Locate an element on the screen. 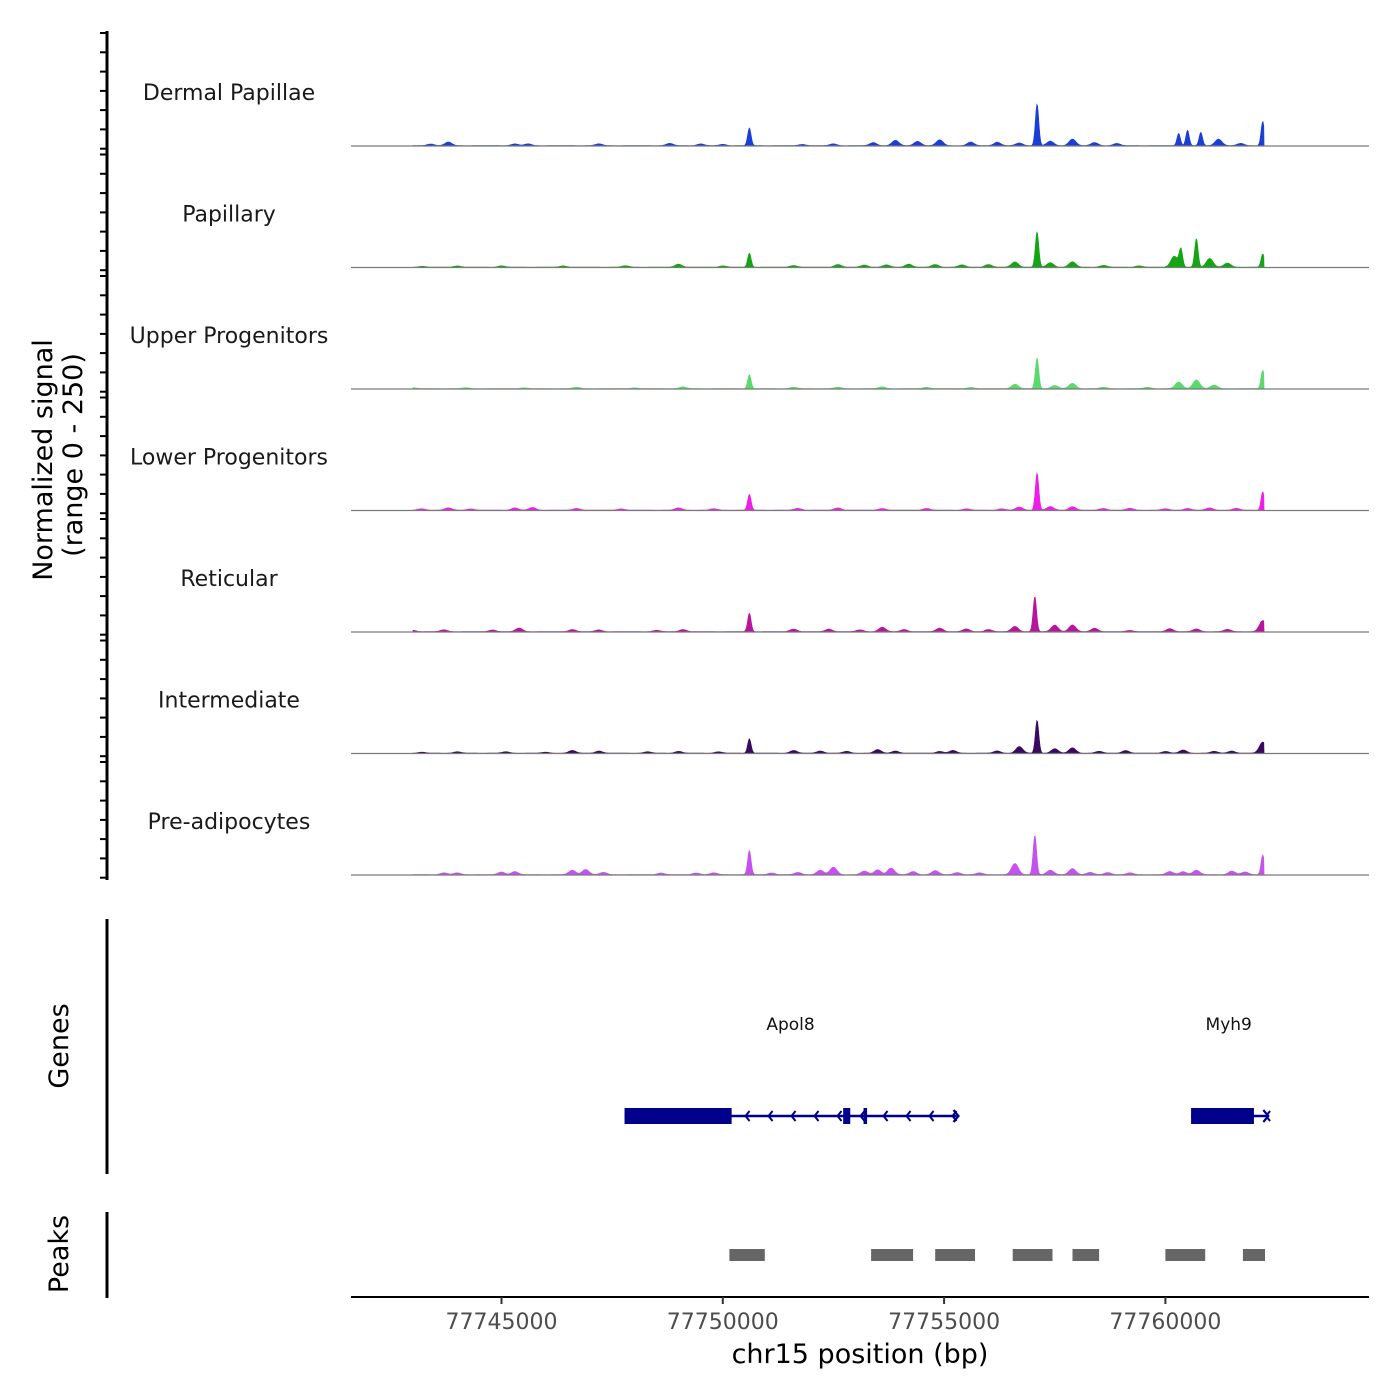 The height and width of the screenshot is (1400, 1400). x-tick-label: 77745000 is located at coordinates (502, 1322).